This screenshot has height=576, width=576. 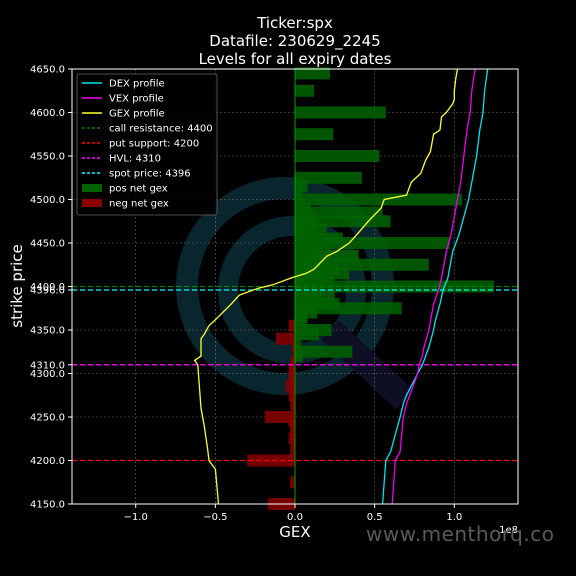 I want to click on y-tick-label: 4500.0, so click(x=47, y=200).